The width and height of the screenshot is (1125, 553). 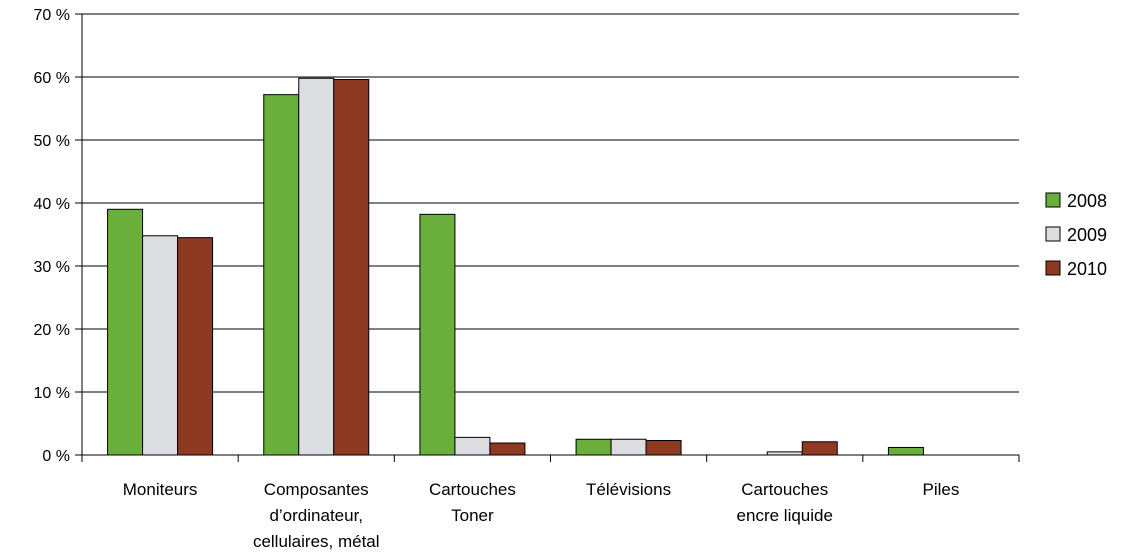 I want to click on y-tick-label: 20 %, so click(x=52, y=330).